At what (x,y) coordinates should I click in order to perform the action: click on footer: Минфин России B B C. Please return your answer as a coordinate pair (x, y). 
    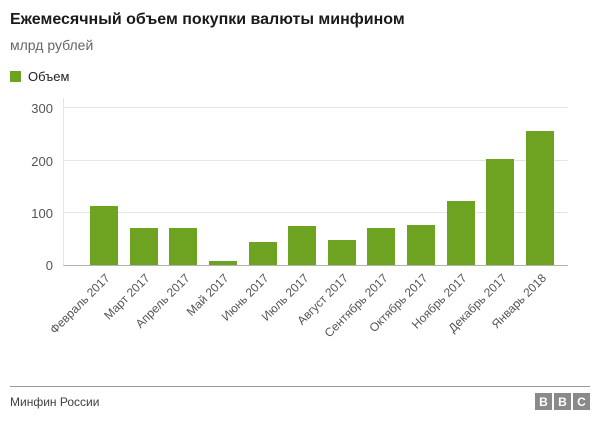
    Looking at the image, I should click on (300, 398).